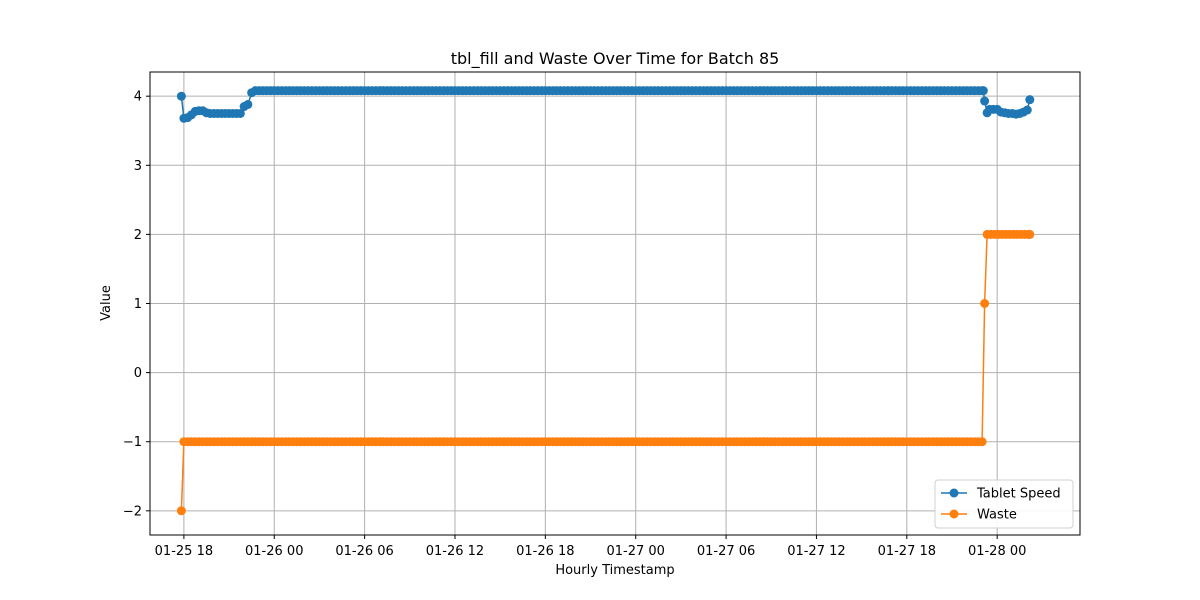 This screenshot has width=1200, height=600. What do you see at coordinates (455, 551) in the screenshot?
I see `x-tick-label: 01-26 12` at bounding box center [455, 551].